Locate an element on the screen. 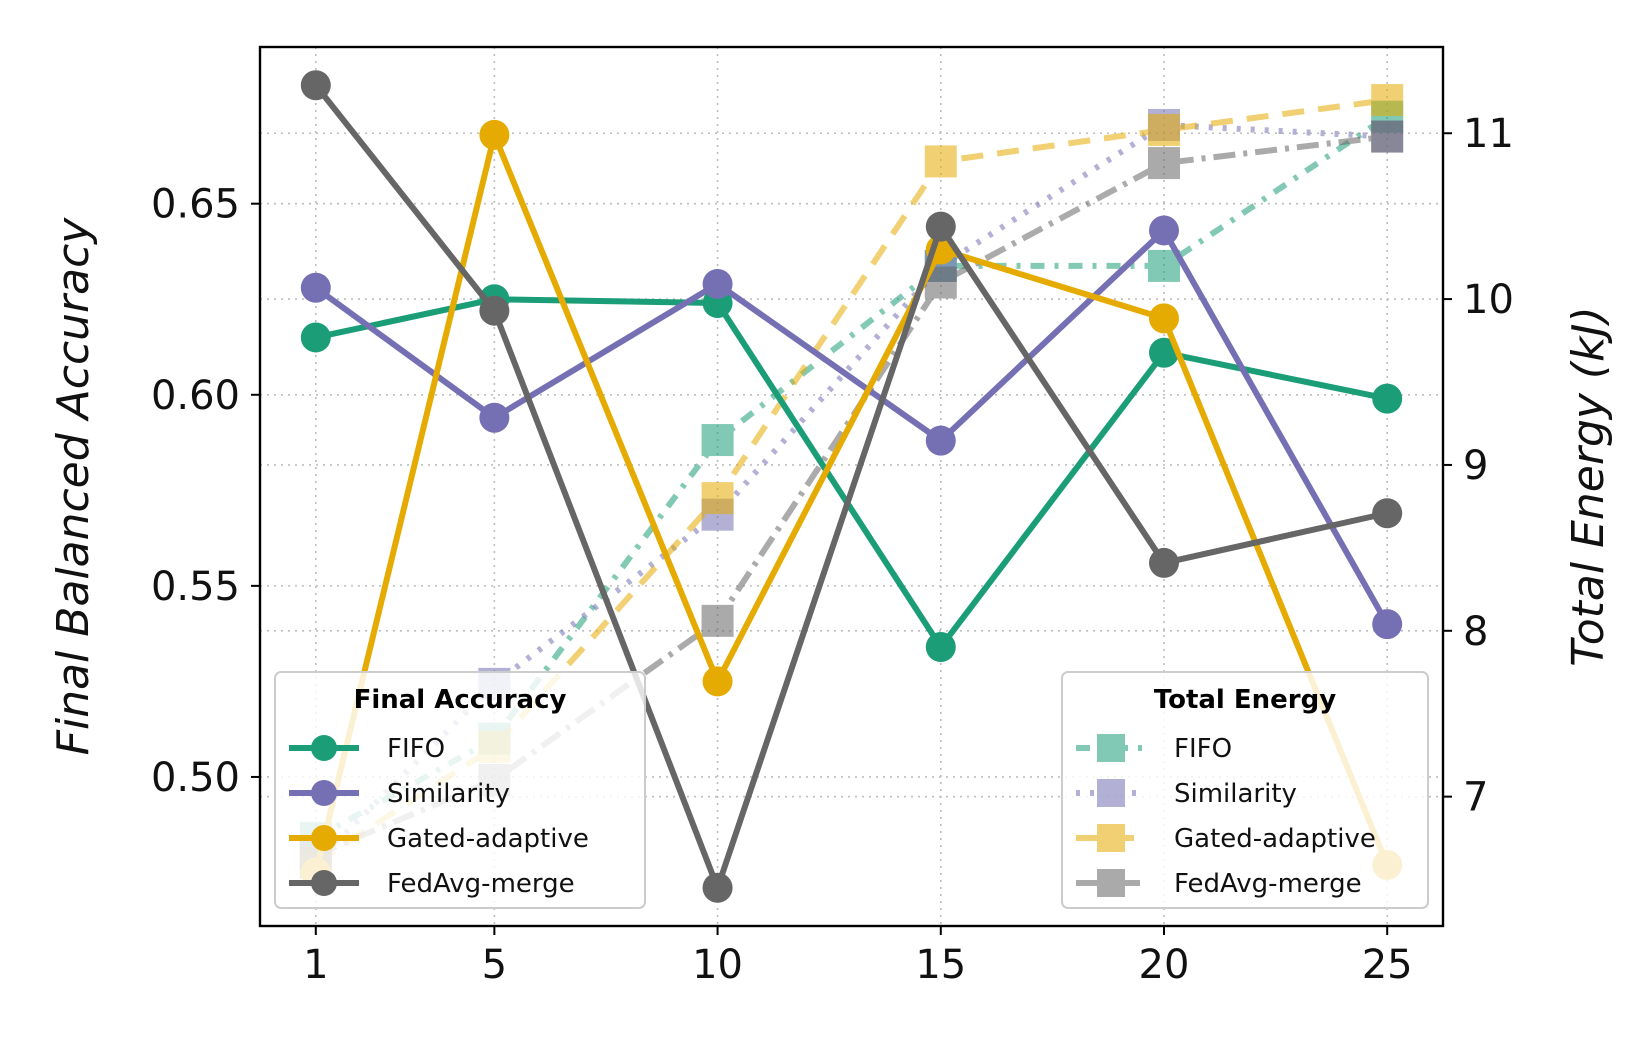  legend-title: Final Accuracy is located at coordinates (460, 700).